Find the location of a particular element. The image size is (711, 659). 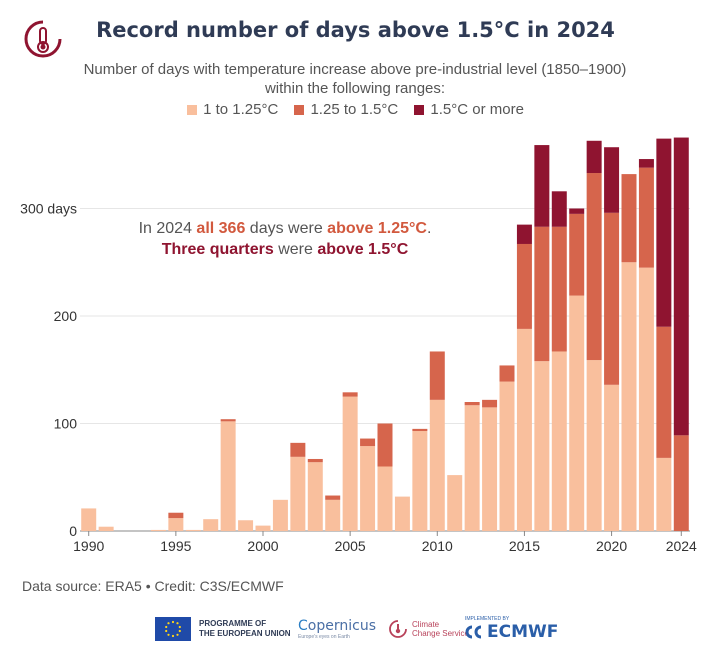

bar-segment-2018-s1 is located at coordinates (577, 254).